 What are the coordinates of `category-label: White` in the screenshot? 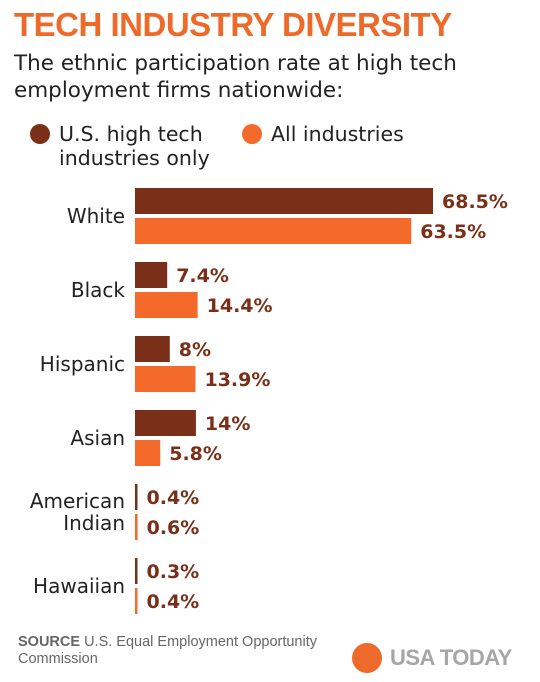 It's located at (96, 216).